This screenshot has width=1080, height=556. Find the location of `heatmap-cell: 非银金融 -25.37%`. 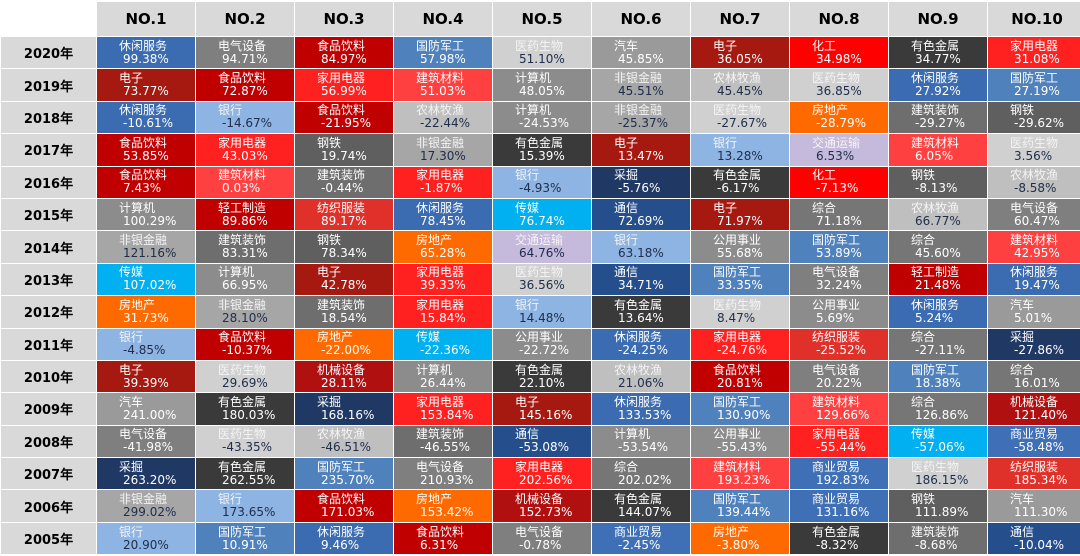

heatmap-cell: 非银金融 -25.37% is located at coordinates (641, 117).